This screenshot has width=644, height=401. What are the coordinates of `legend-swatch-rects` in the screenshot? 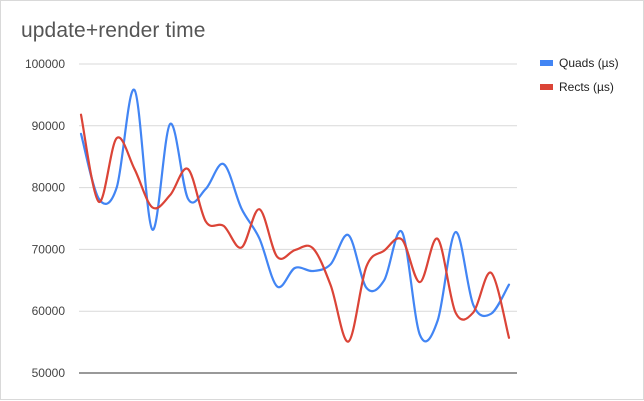 It's located at (546, 87).